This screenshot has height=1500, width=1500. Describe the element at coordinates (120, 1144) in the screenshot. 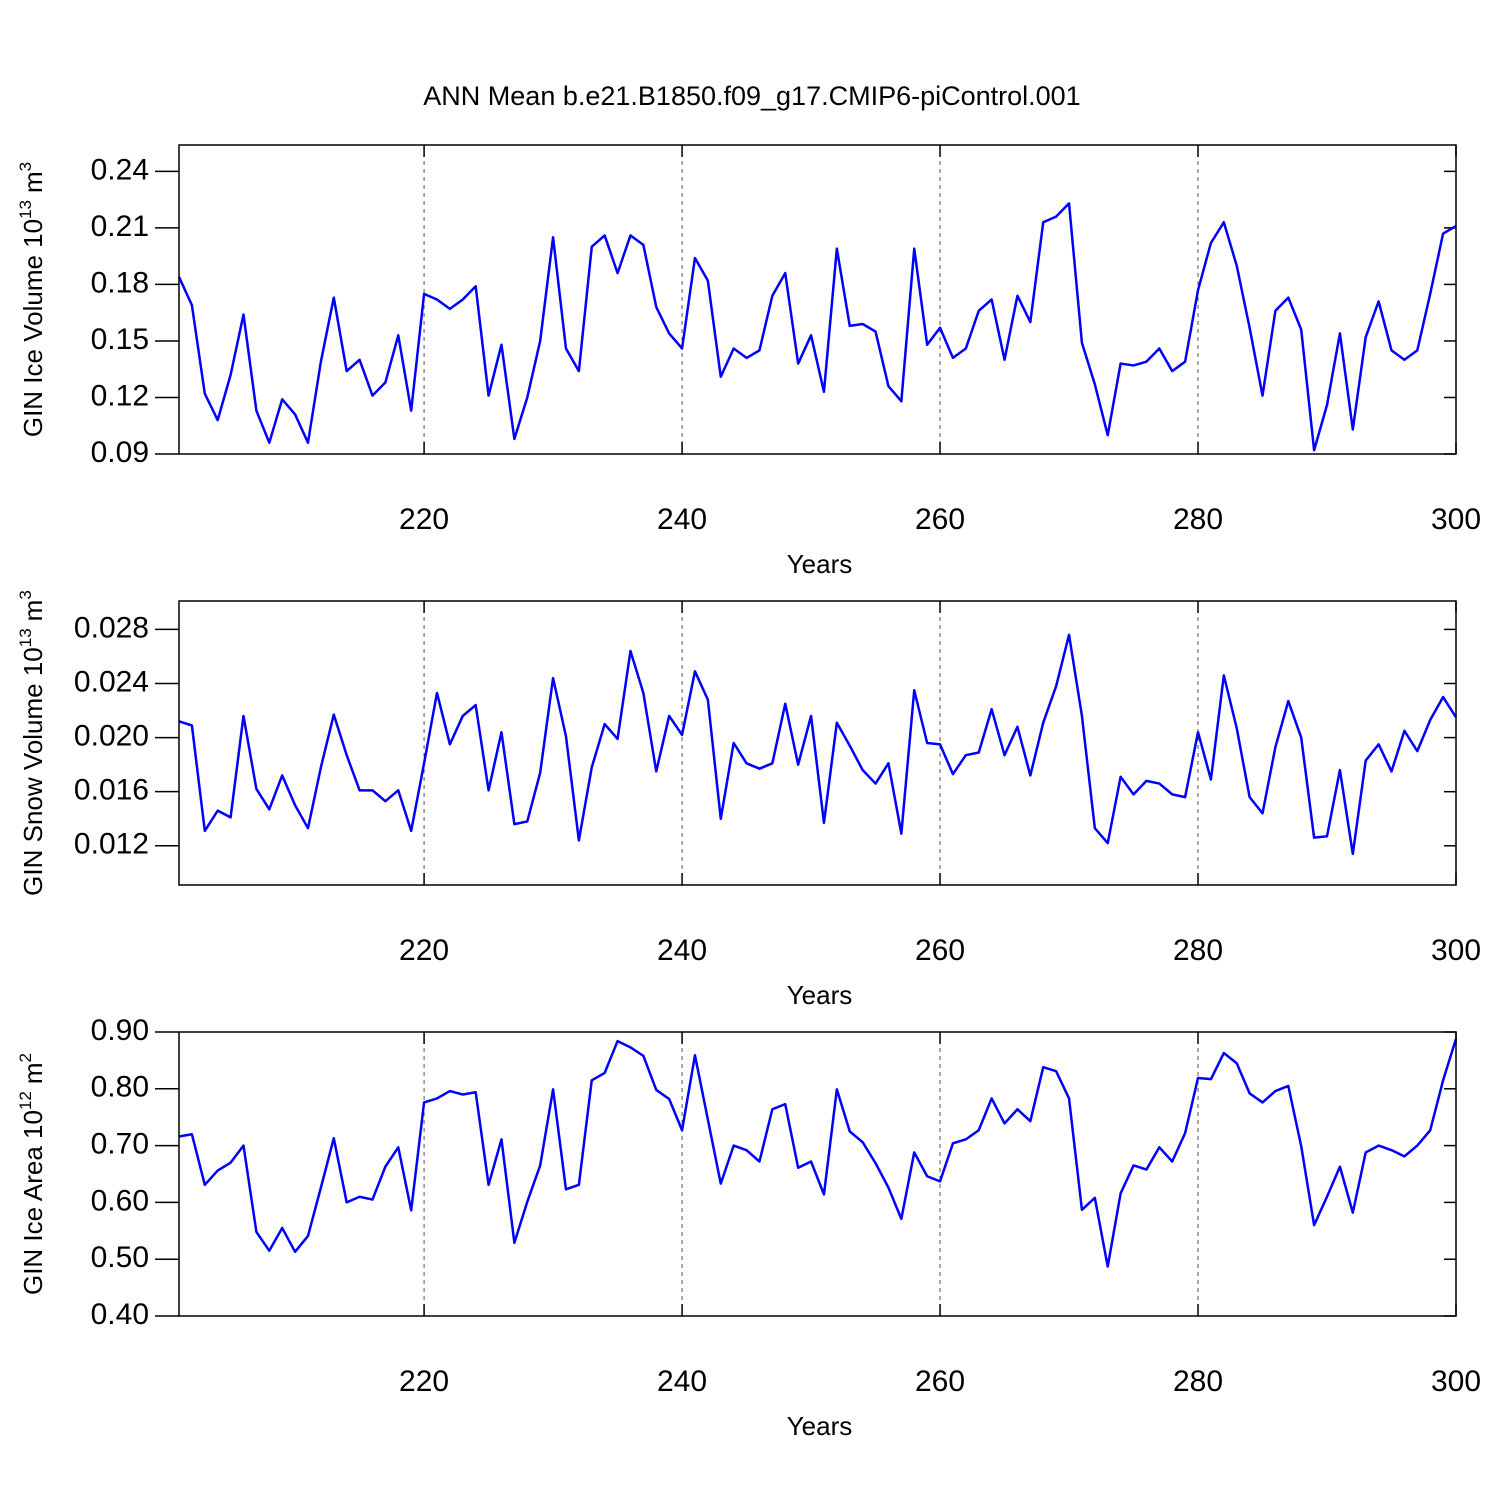

I see `y-tick-label: 0.70` at that location.